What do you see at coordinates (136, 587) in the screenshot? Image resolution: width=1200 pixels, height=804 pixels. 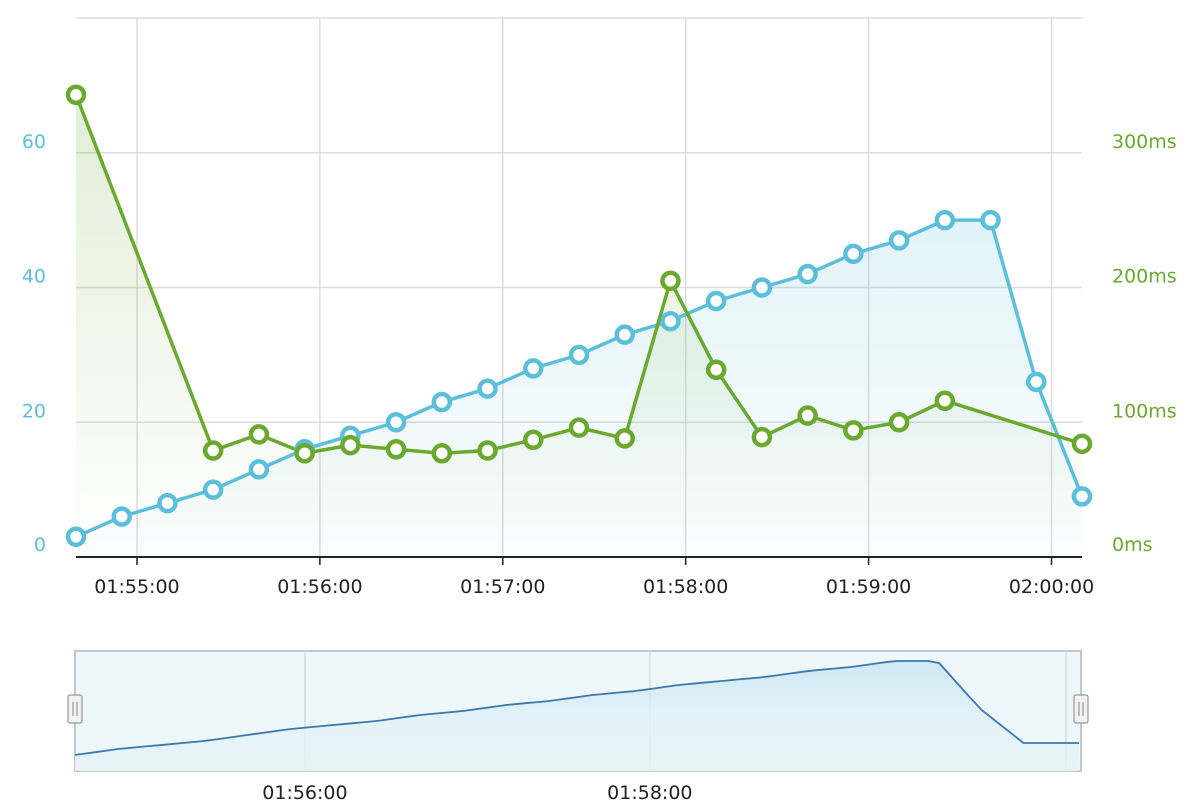 I see `x-tick-label: 01:55:00` at bounding box center [136, 587].